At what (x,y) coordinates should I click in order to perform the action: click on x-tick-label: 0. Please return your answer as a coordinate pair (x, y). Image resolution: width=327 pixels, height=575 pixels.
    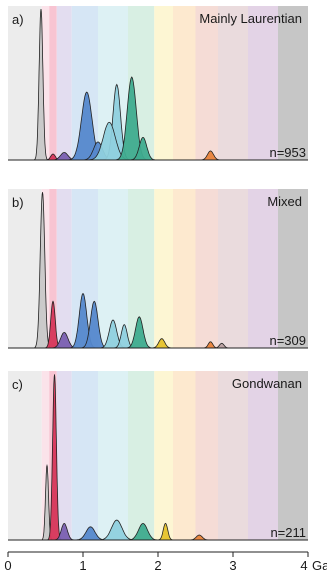
    Looking at the image, I should click on (7, 565).